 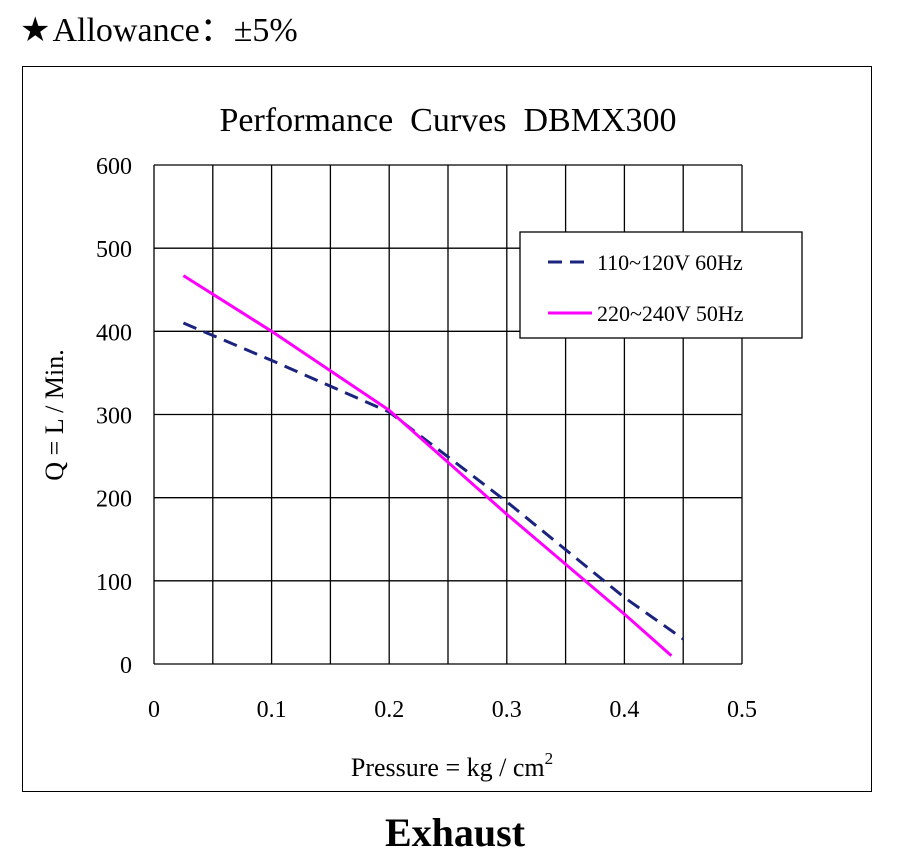 I want to click on x-tick-label: 0, so click(x=154, y=710).